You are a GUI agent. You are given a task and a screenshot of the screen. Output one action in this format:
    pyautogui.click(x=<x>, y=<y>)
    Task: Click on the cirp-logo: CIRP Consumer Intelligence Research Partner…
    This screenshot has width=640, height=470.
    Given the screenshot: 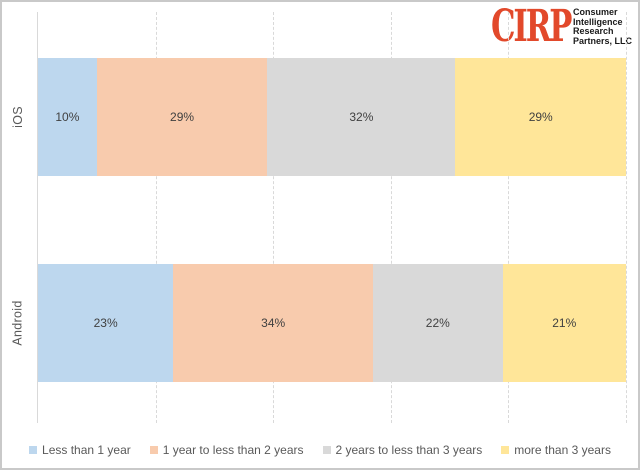 What is the action you would take?
    pyautogui.click(x=544, y=26)
    